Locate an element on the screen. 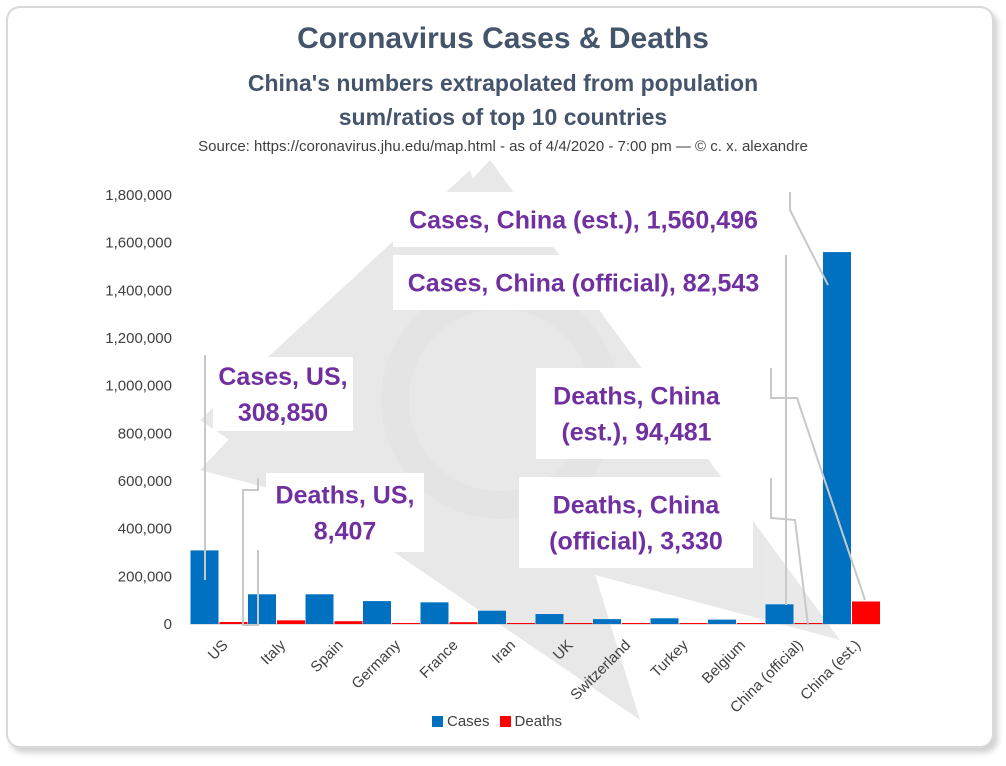 This screenshot has width=1006, height=766. y-tick-label: 600,000 is located at coordinates (145, 481).